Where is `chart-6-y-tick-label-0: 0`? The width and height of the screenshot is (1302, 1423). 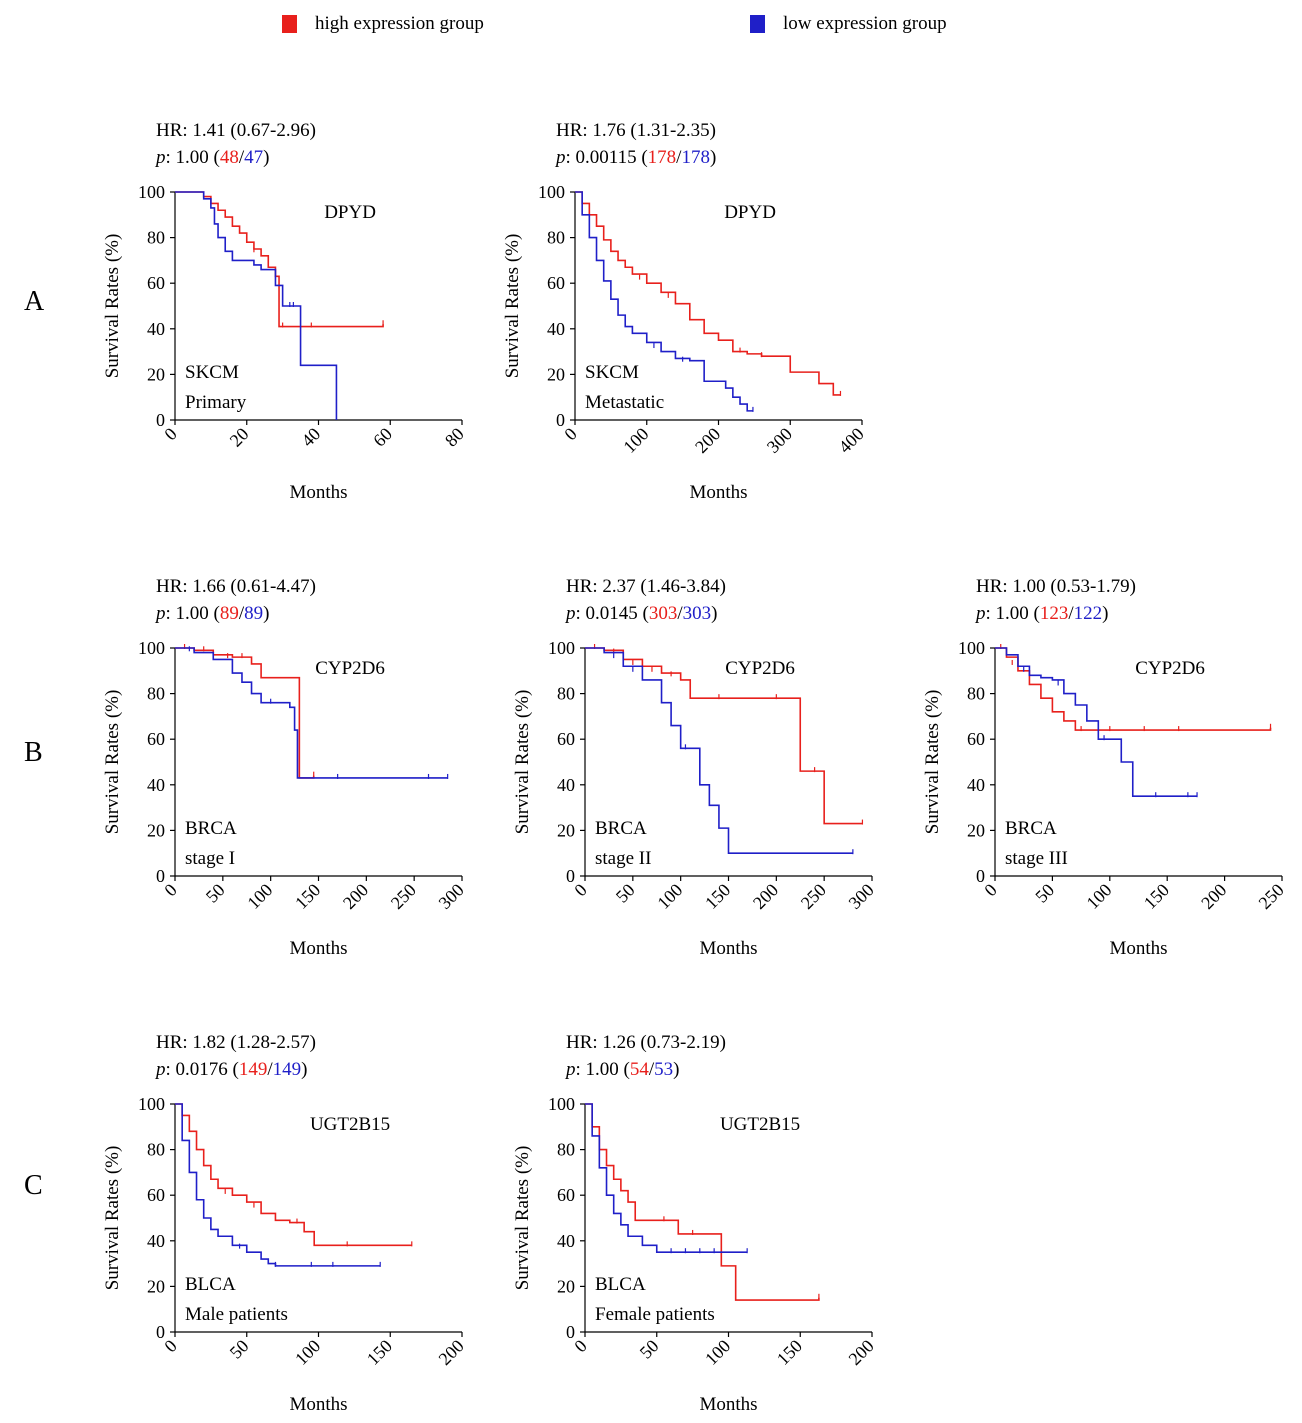
chart-6-y-tick-label-0: 0 is located at coordinates (570, 1332).